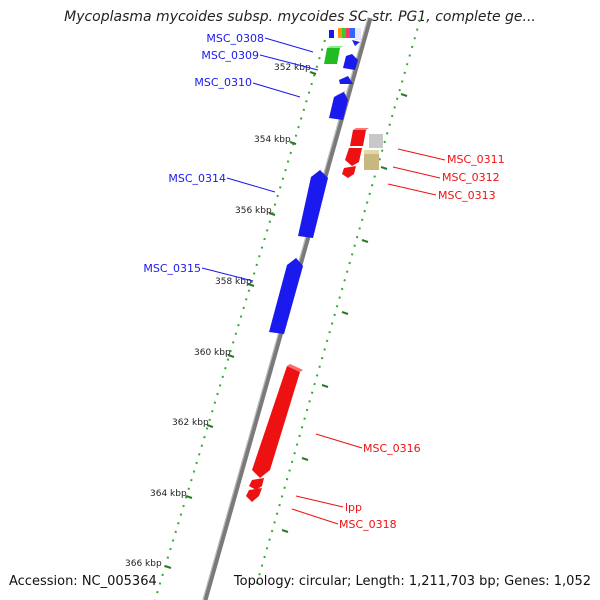 This screenshot has height=600, width=600. What do you see at coordinates (233, 282) in the screenshot?
I see `tick-label: 358 kbp` at bounding box center [233, 282].